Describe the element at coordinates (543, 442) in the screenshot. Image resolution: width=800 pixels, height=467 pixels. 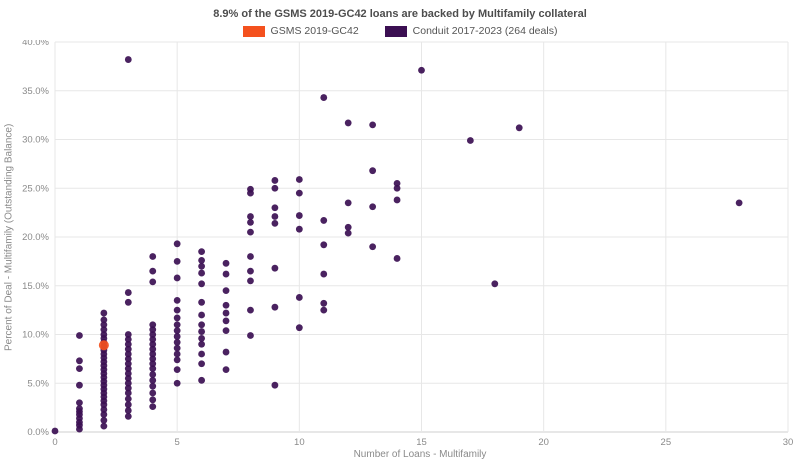
I see `svg-text: 20` at that location.